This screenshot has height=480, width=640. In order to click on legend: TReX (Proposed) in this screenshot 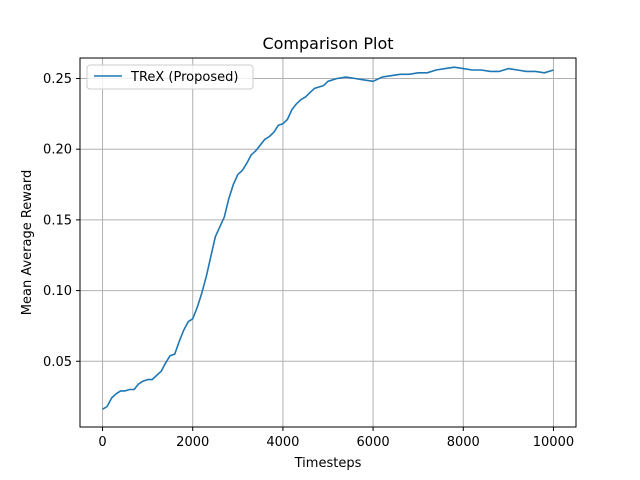, I will do `click(170, 77)`.